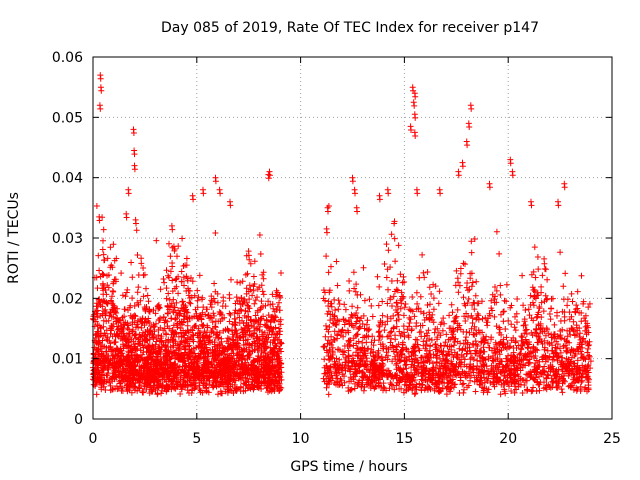 This screenshot has height=480, width=640. Describe the element at coordinates (196, 439) in the screenshot. I see `x-tick-label: 5` at that location.